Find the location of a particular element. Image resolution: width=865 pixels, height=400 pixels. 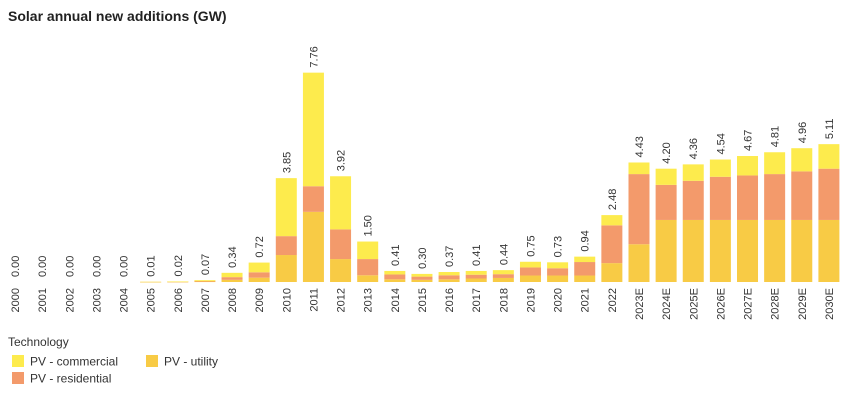

bar-segment-pv-utility-2022 is located at coordinates (612, 272).